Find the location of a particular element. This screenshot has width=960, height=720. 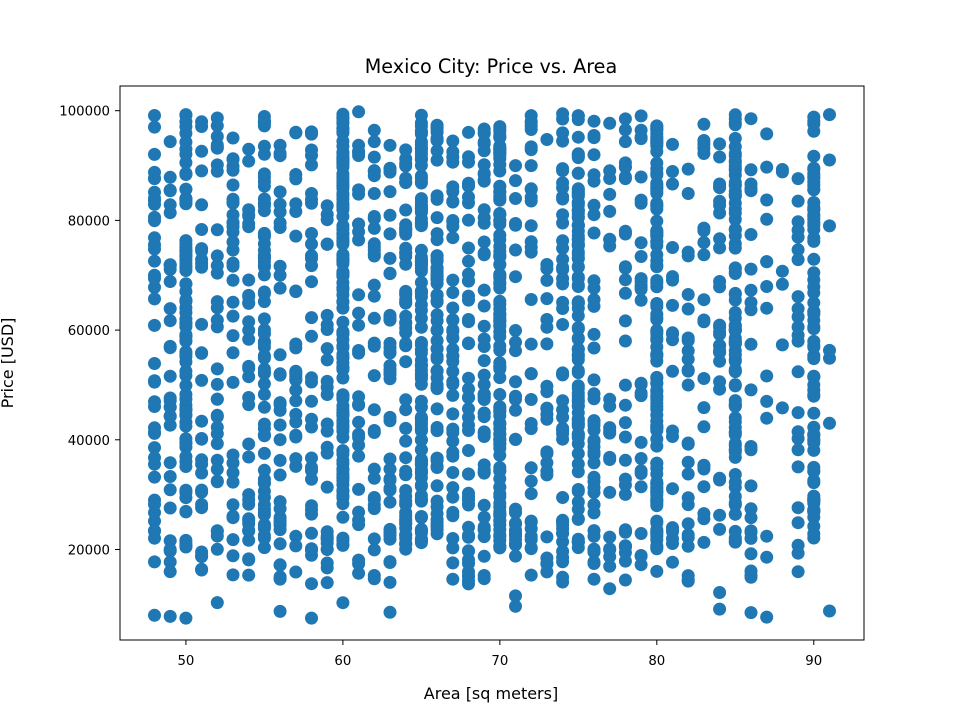

x-axis: 50 60 70 80 90 is located at coordinates (499, 654).